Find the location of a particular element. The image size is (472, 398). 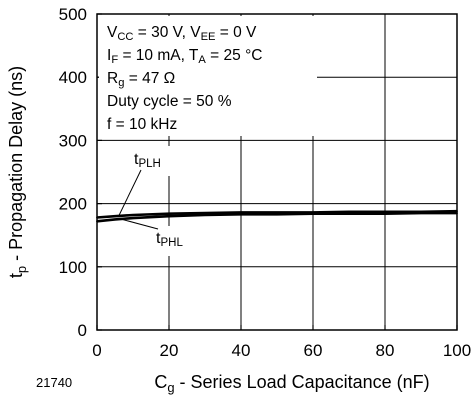

y-tick-label: 200 is located at coordinates (73, 204).